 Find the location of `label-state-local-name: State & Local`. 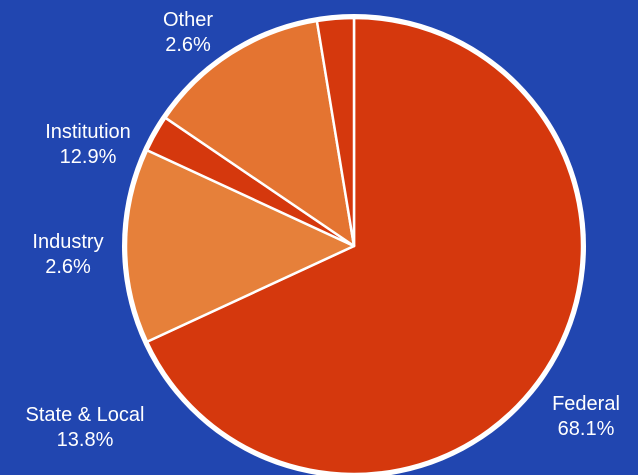

label-state-local-name: State & Local is located at coordinates (85, 415).